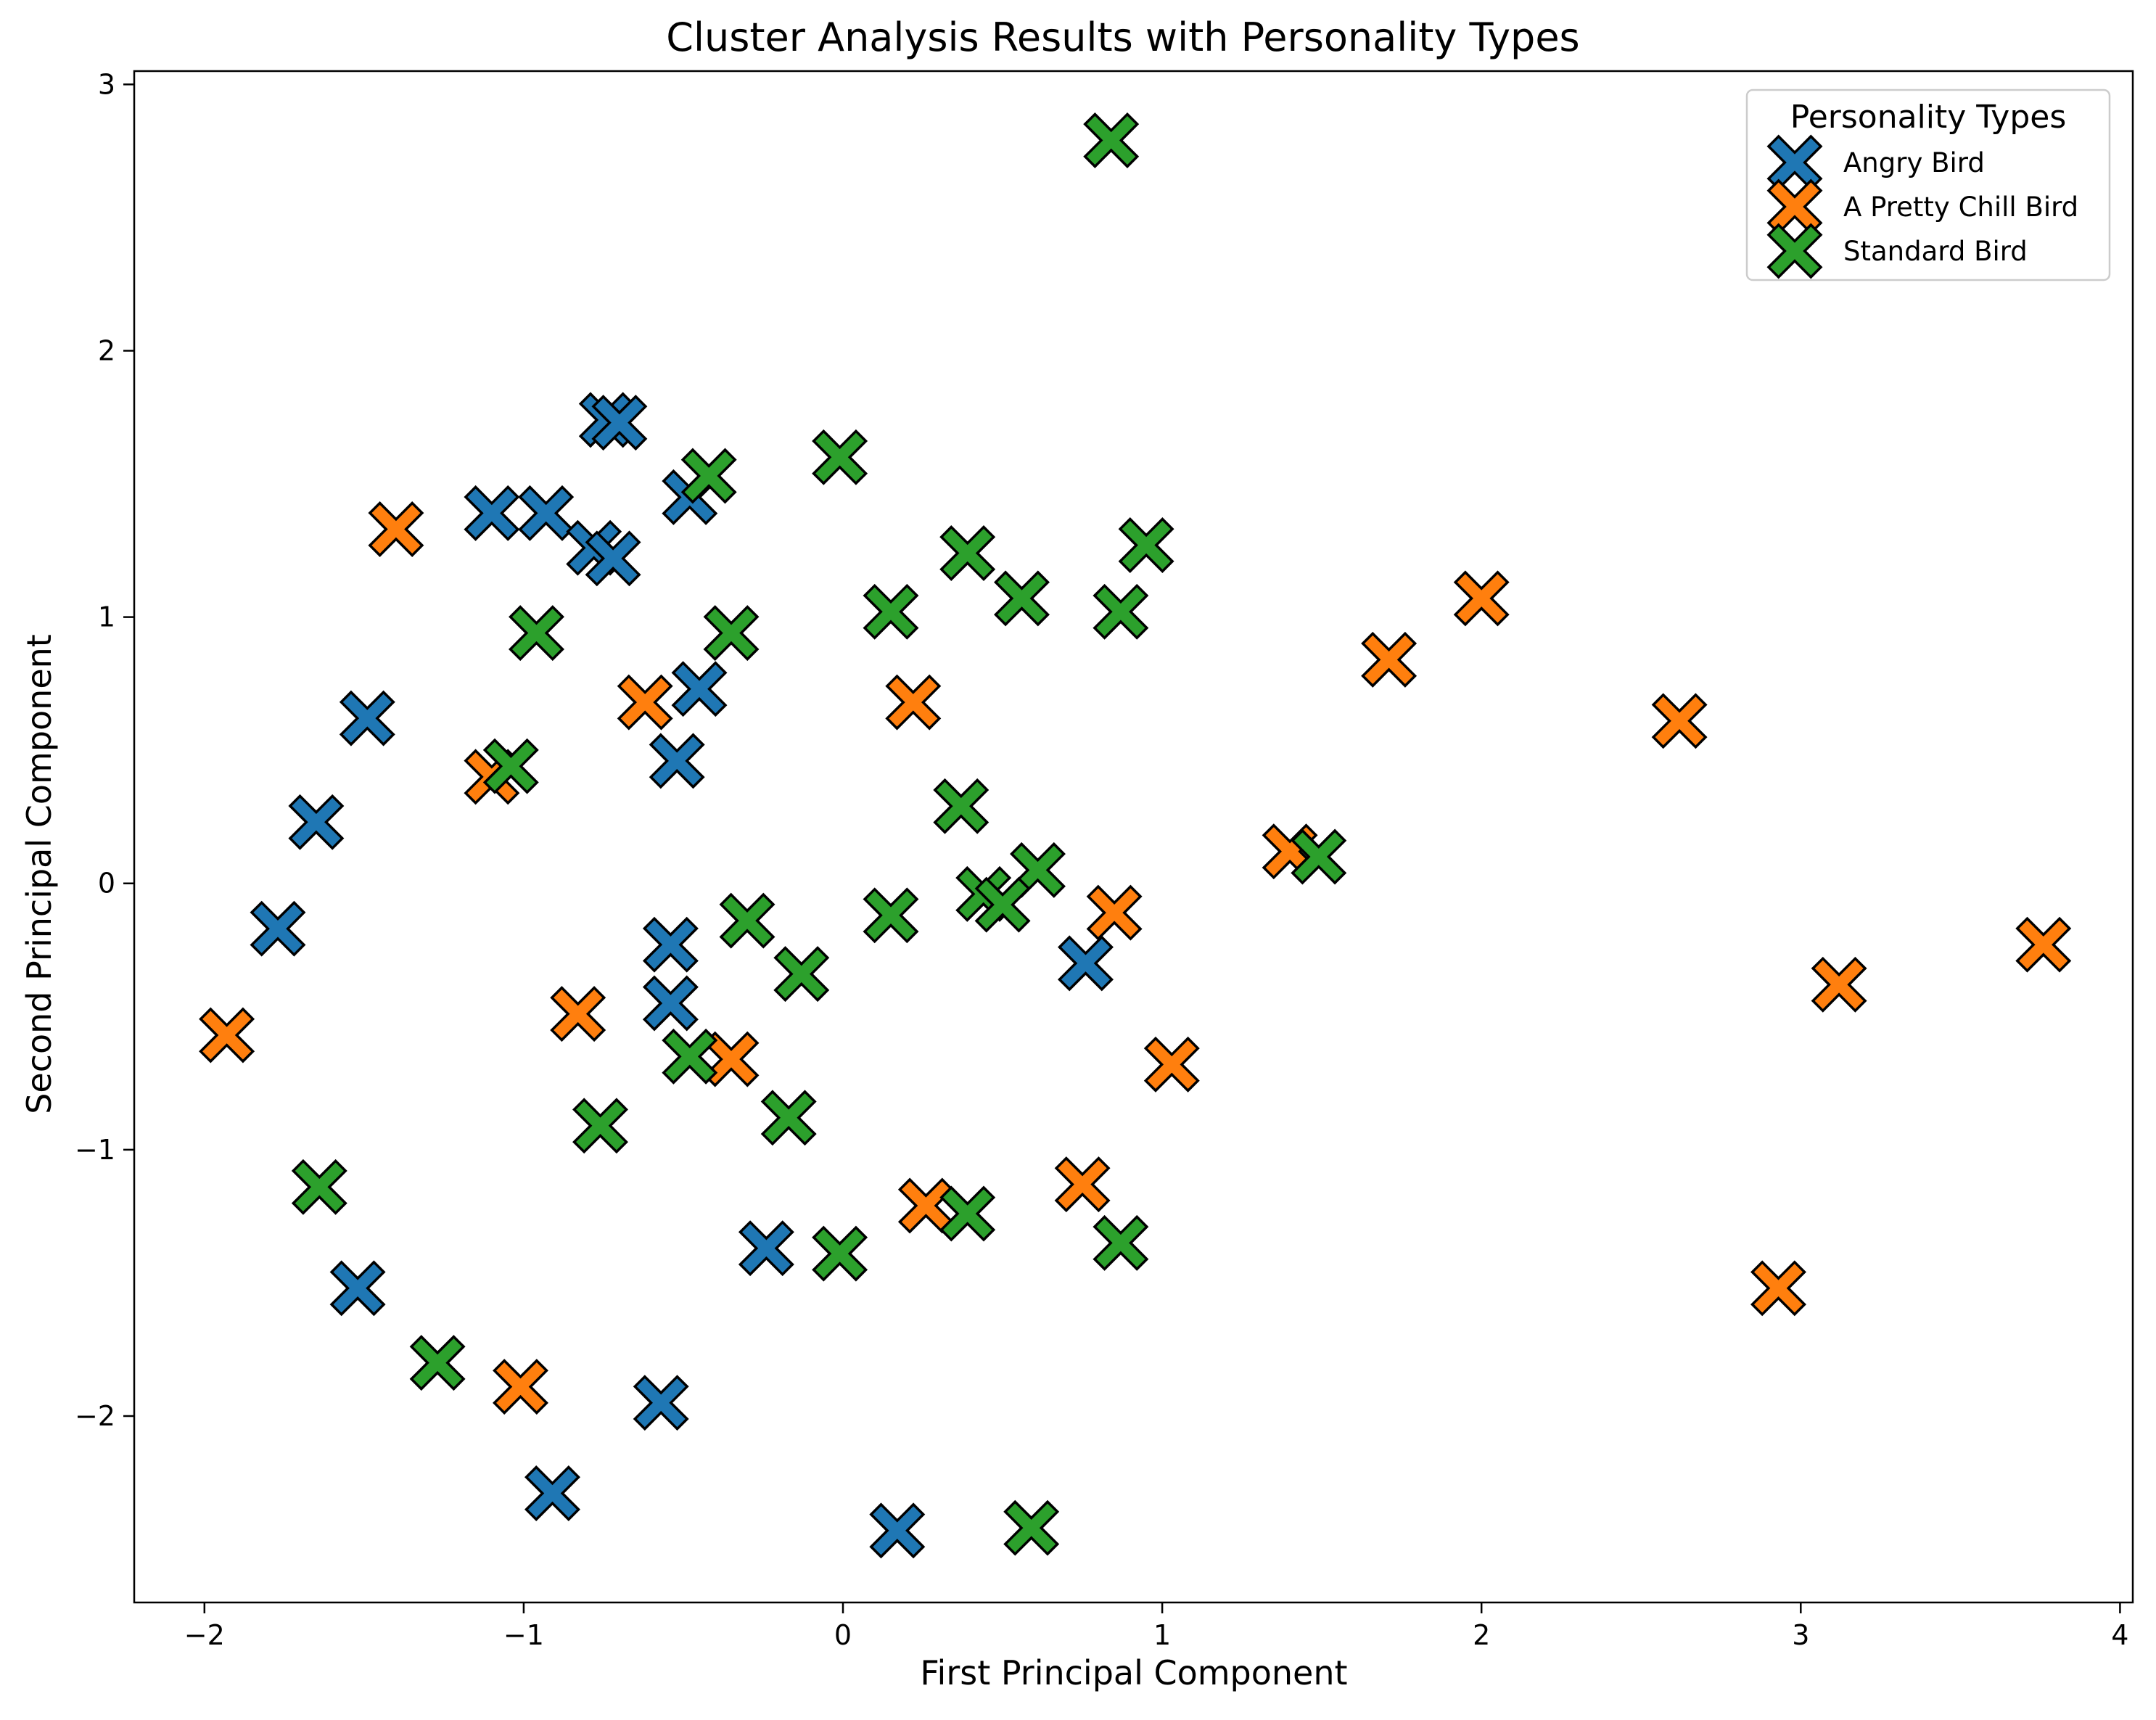 This screenshot has width=2156, height=1720. Describe the element at coordinates (95, 1416) in the screenshot. I see `y-tick-label: −2` at that location.